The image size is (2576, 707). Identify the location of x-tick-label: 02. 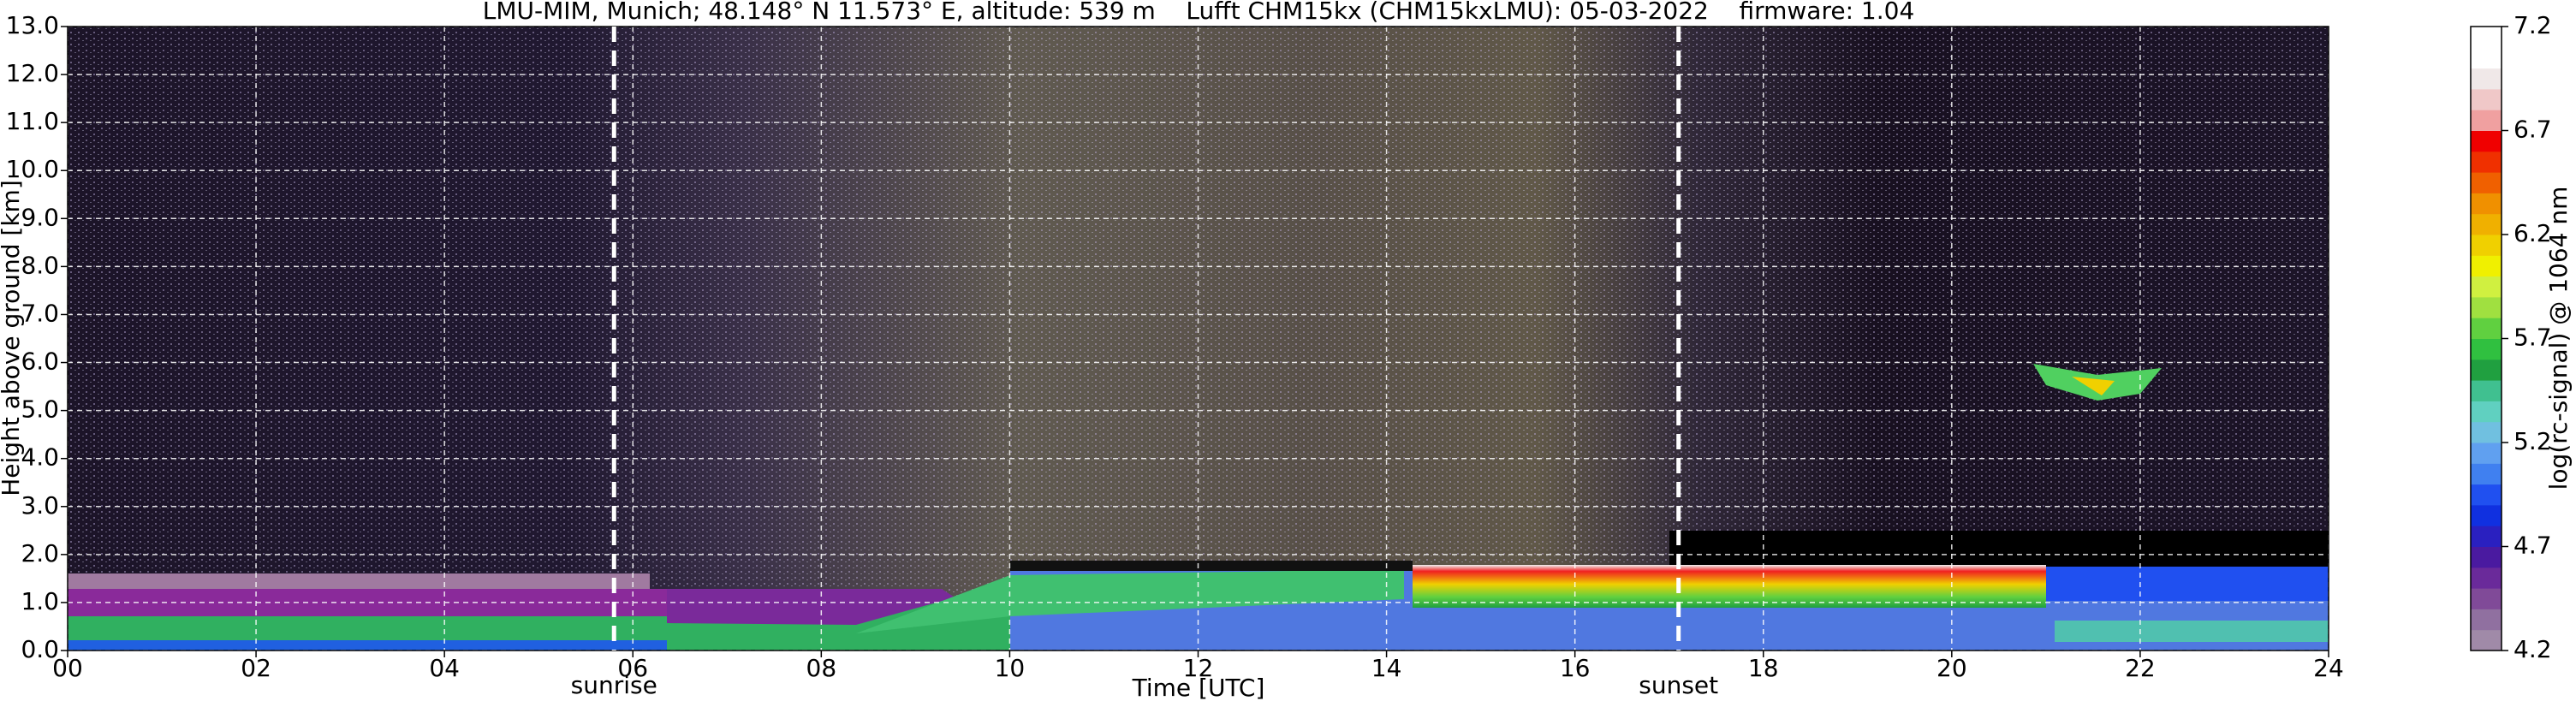
(256, 668).